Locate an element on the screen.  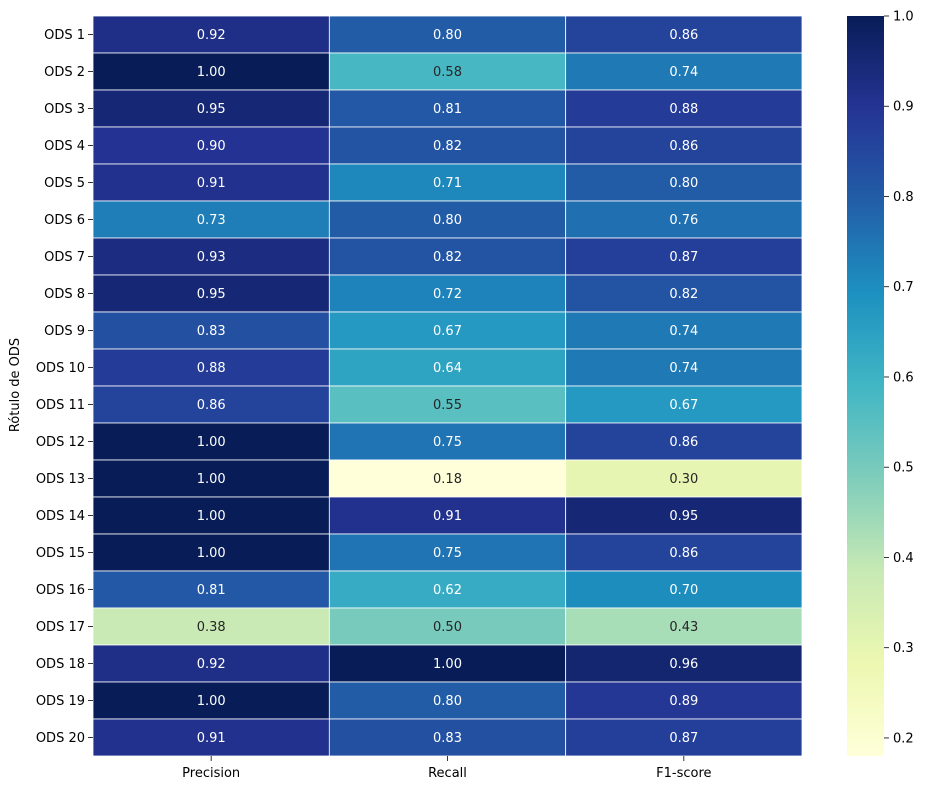
row-tick-label: ODS 1 is located at coordinates (64, 35).